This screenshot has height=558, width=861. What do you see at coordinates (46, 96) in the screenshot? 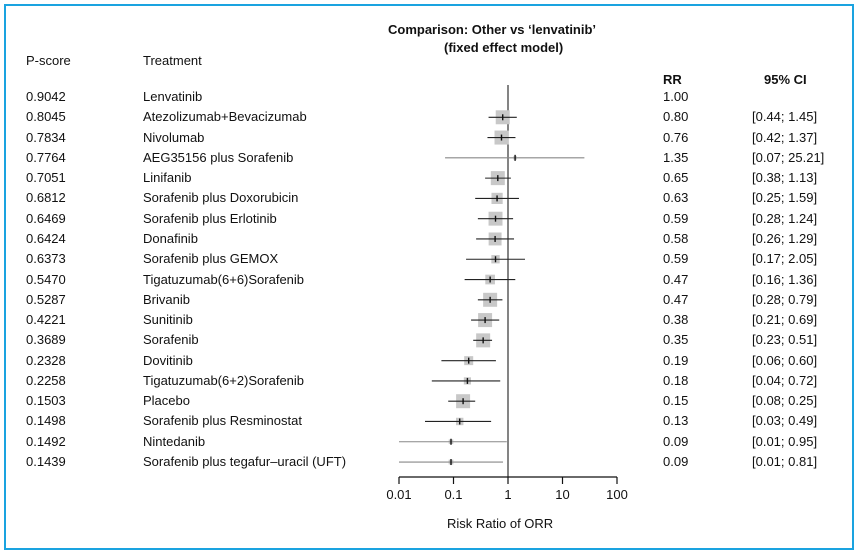
I see `row-pscore: 0.9042` at bounding box center [46, 96].